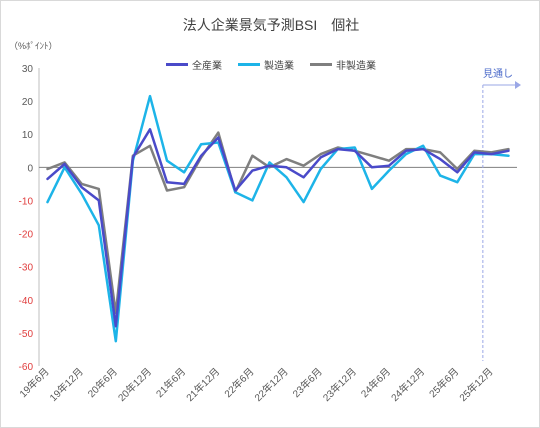 This screenshot has width=540, height=428. What do you see at coordinates (26, 201) in the screenshot?
I see `y-tick-label: -10` at bounding box center [26, 201].